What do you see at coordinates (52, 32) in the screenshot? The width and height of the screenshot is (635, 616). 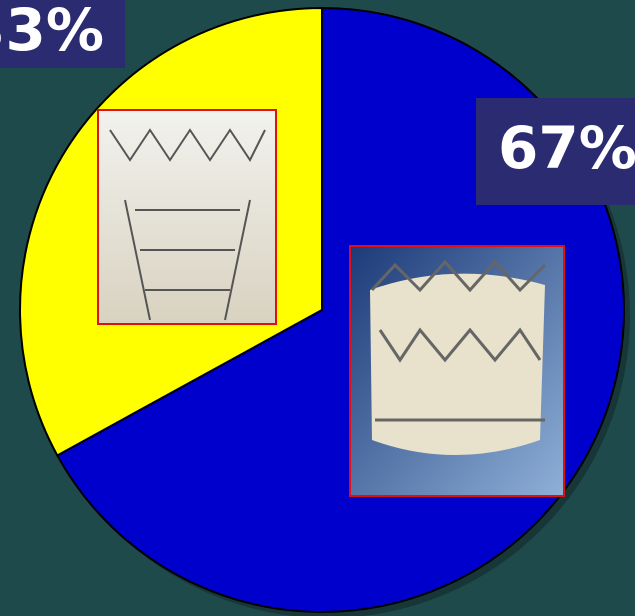 I see `value-label: 33%` at bounding box center [52, 32].